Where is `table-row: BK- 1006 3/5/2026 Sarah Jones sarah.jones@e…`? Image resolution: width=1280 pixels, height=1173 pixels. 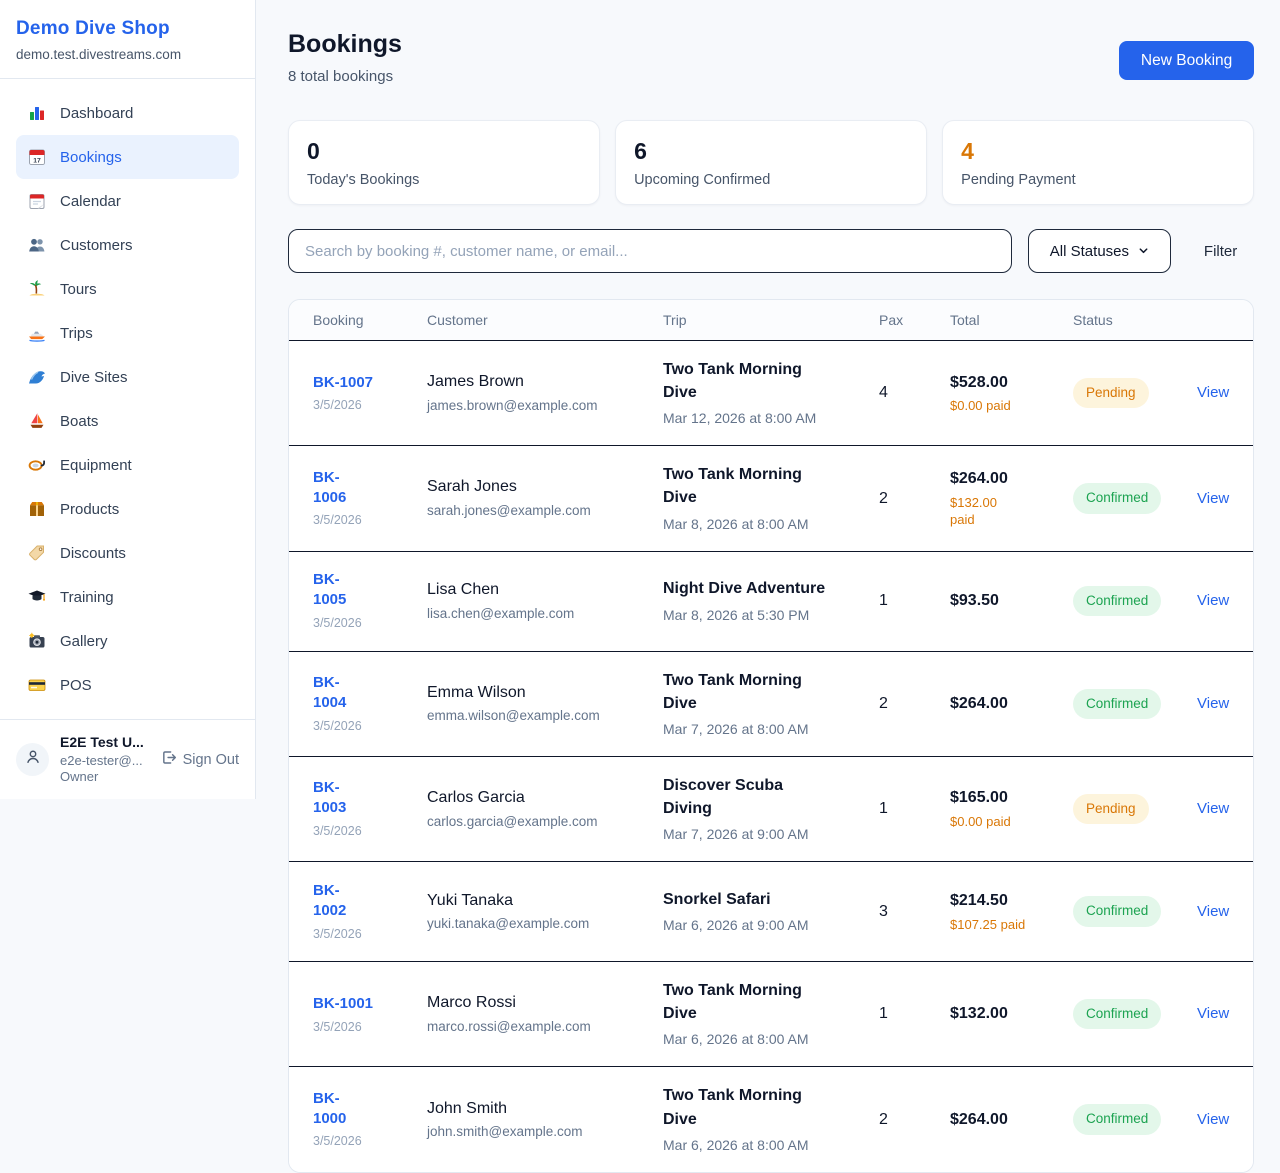 table-row: BK- 1006 3/5/2026 Sarah Jones sarah.jones@e… is located at coordinates (771, 499).